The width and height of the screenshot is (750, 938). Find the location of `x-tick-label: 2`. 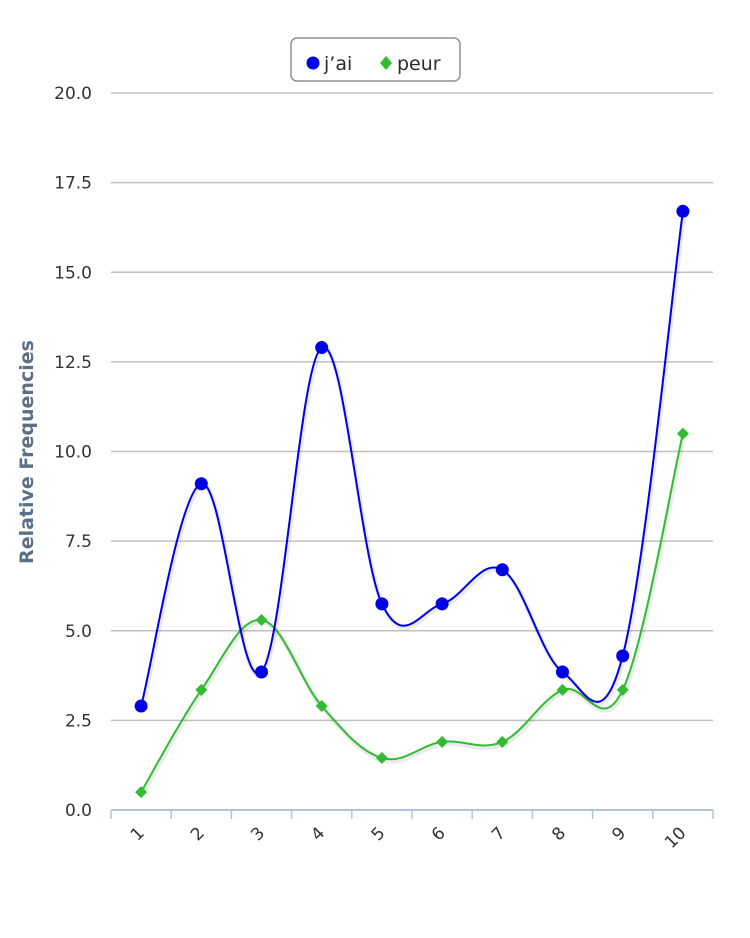

x-tick-label: 2 is located at coordinates (198, 834).